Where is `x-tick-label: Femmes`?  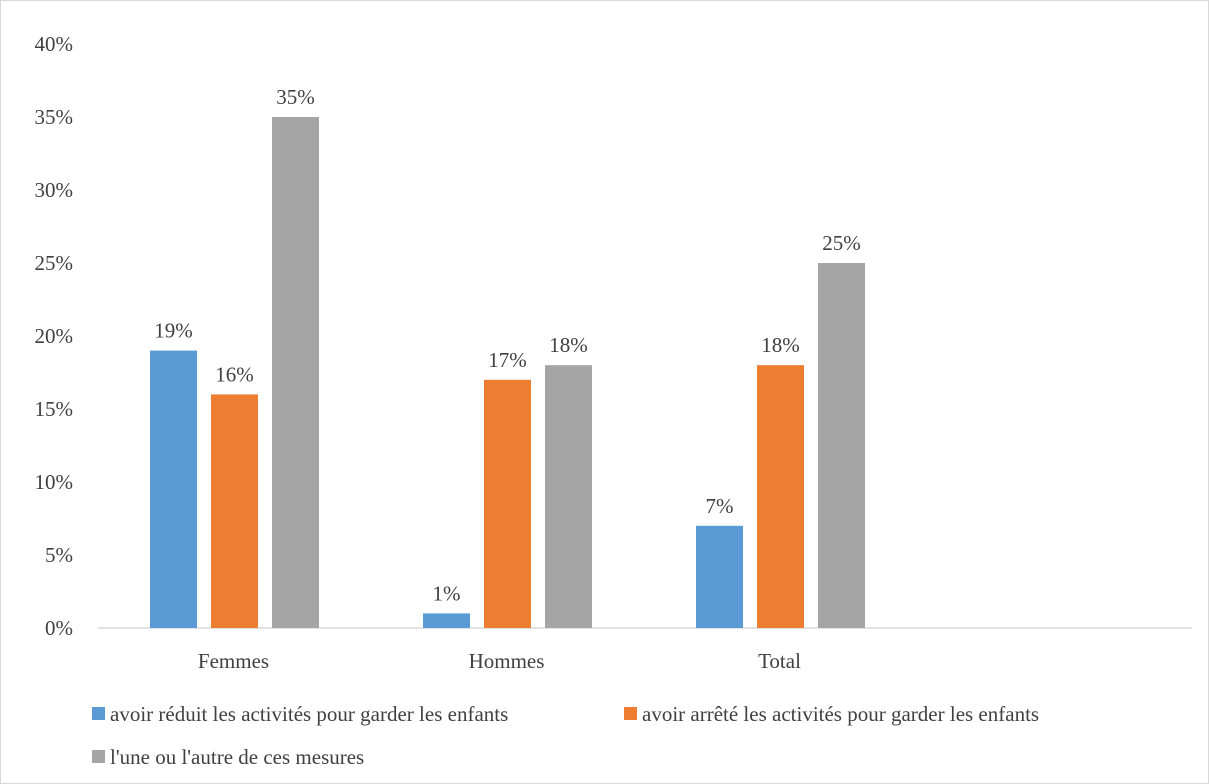
x-tick-label: Femmes is located at coordinates (233, 661).